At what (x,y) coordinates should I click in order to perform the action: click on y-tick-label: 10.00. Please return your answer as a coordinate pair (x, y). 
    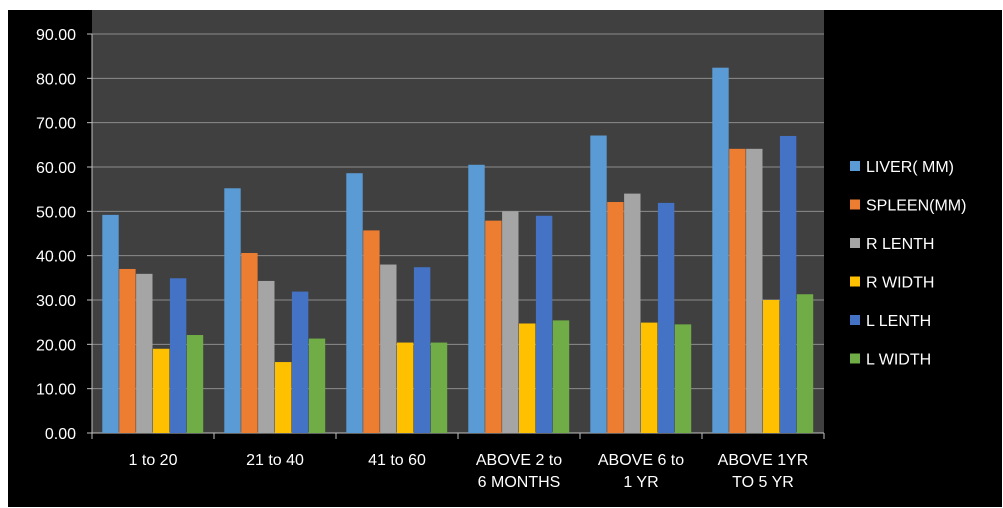
    Looking at the image, I should click on (56, 390).